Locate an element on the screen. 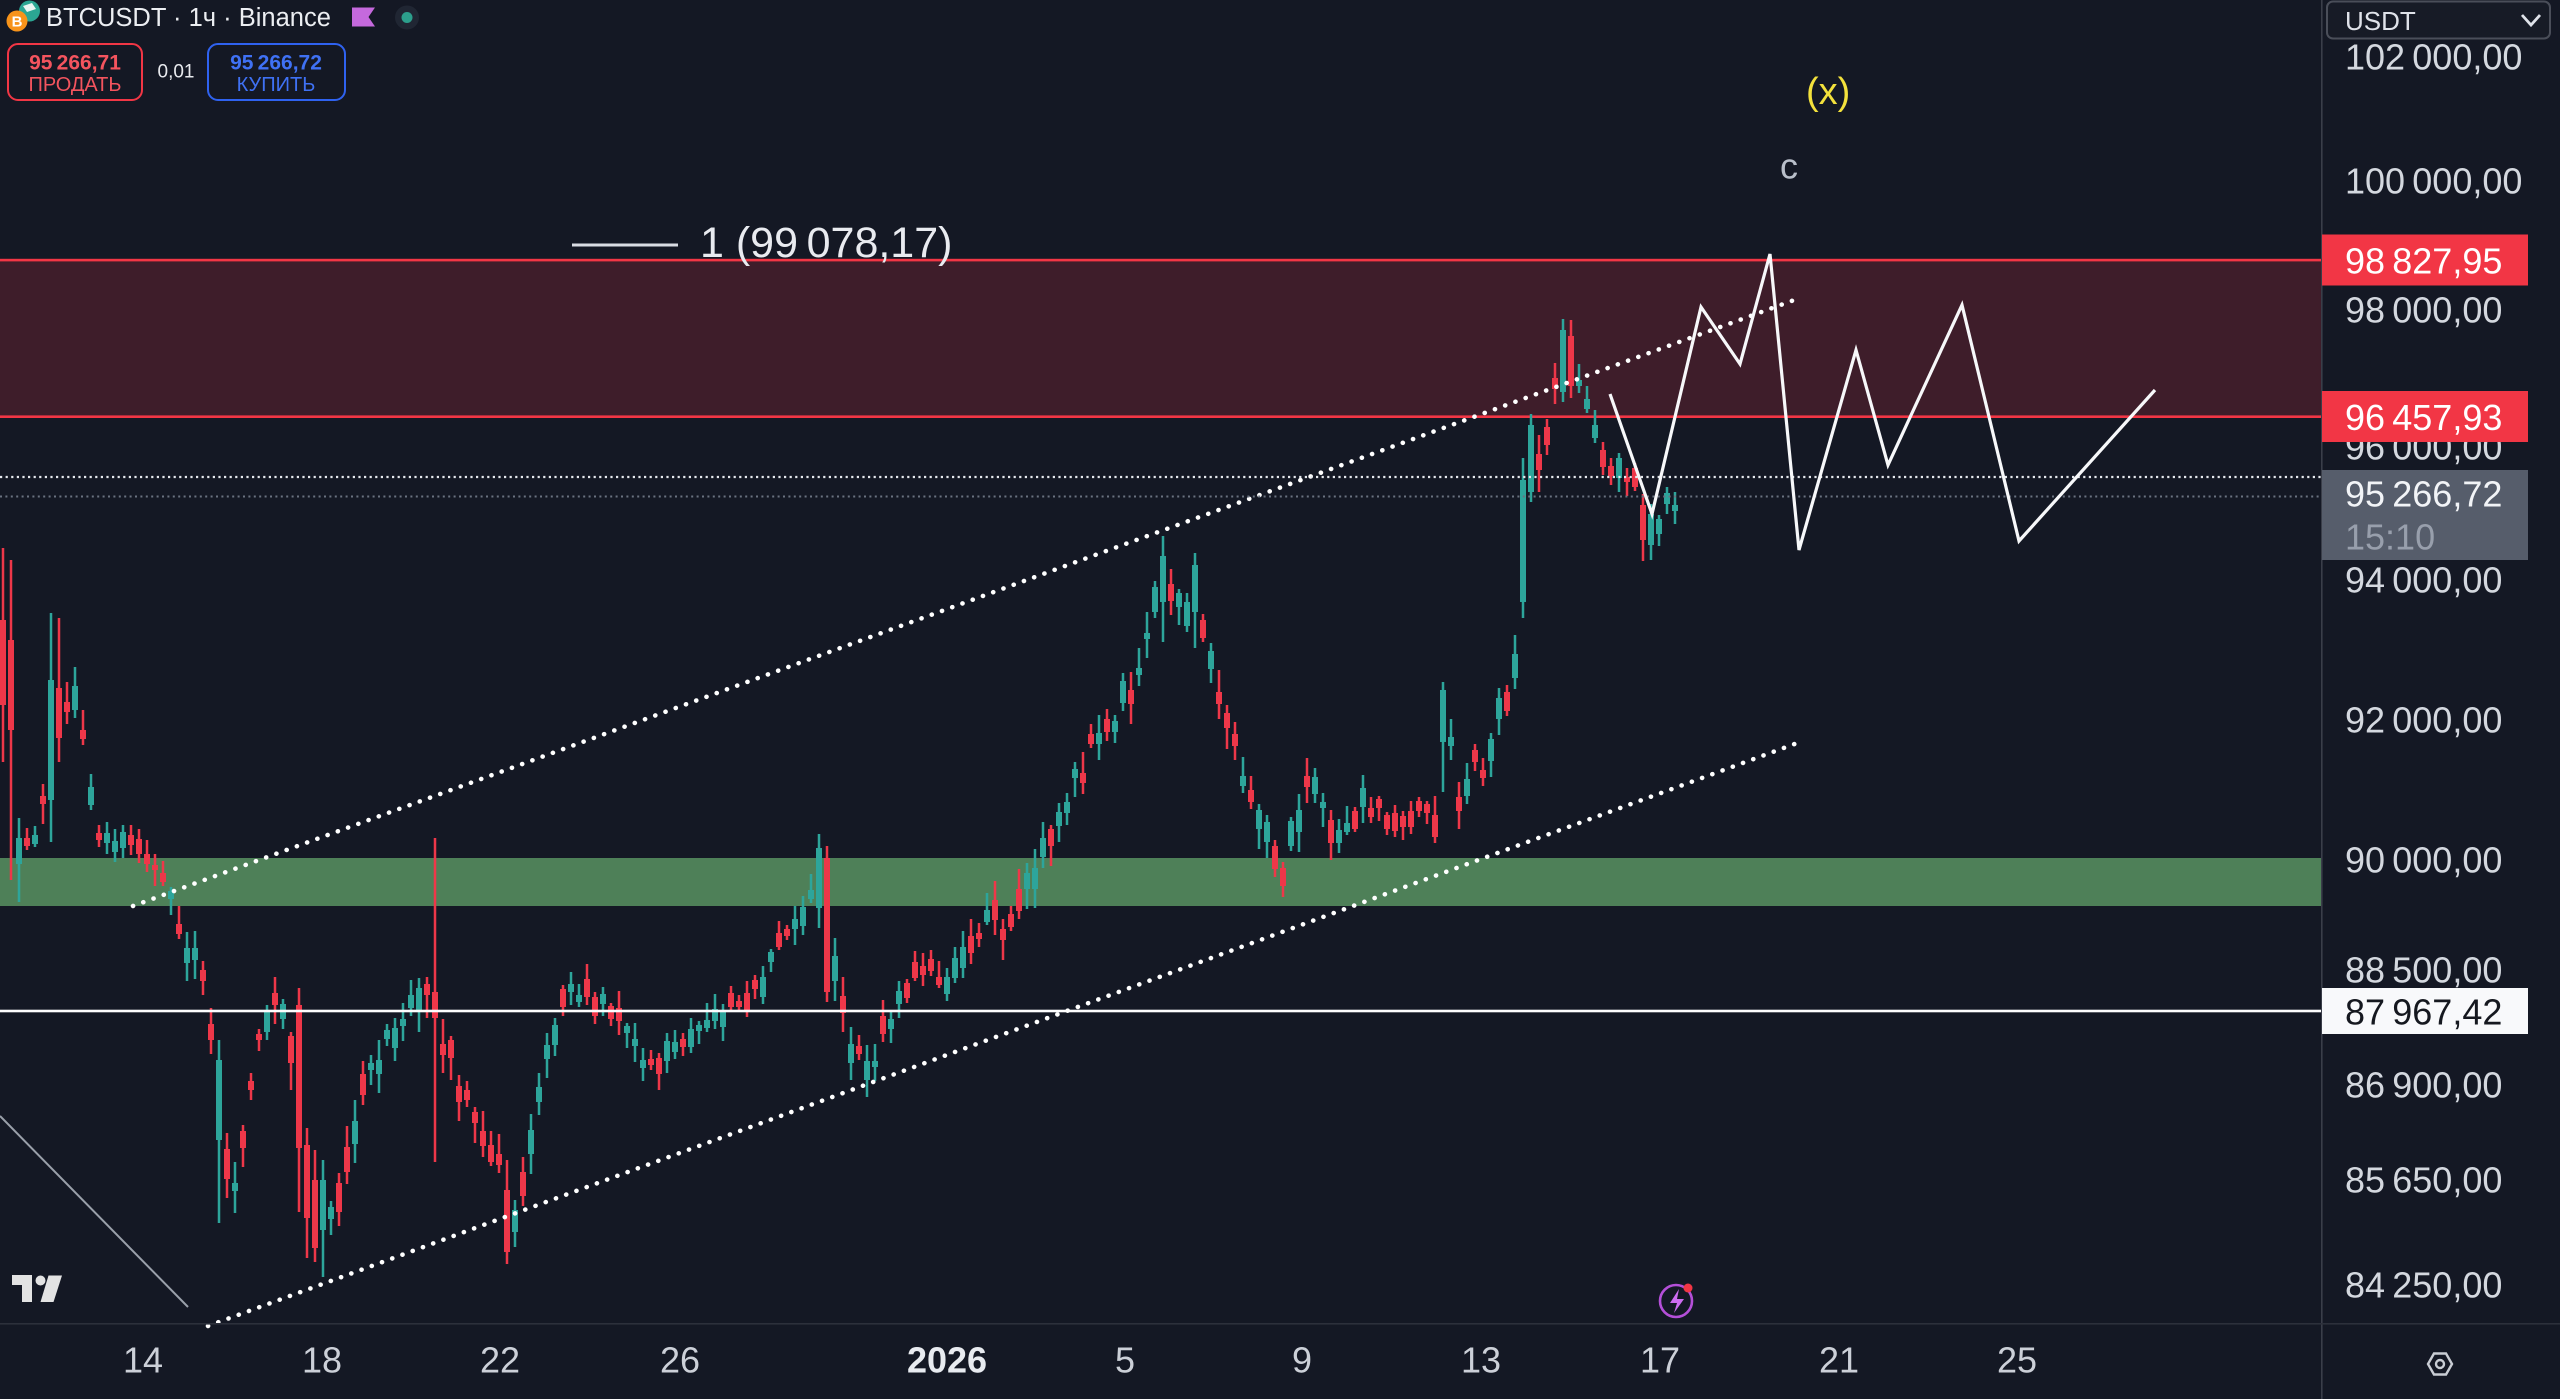 The image size is (2560, 1399). svg-text: 88 500,00 is located at coordinates (2423, 970).